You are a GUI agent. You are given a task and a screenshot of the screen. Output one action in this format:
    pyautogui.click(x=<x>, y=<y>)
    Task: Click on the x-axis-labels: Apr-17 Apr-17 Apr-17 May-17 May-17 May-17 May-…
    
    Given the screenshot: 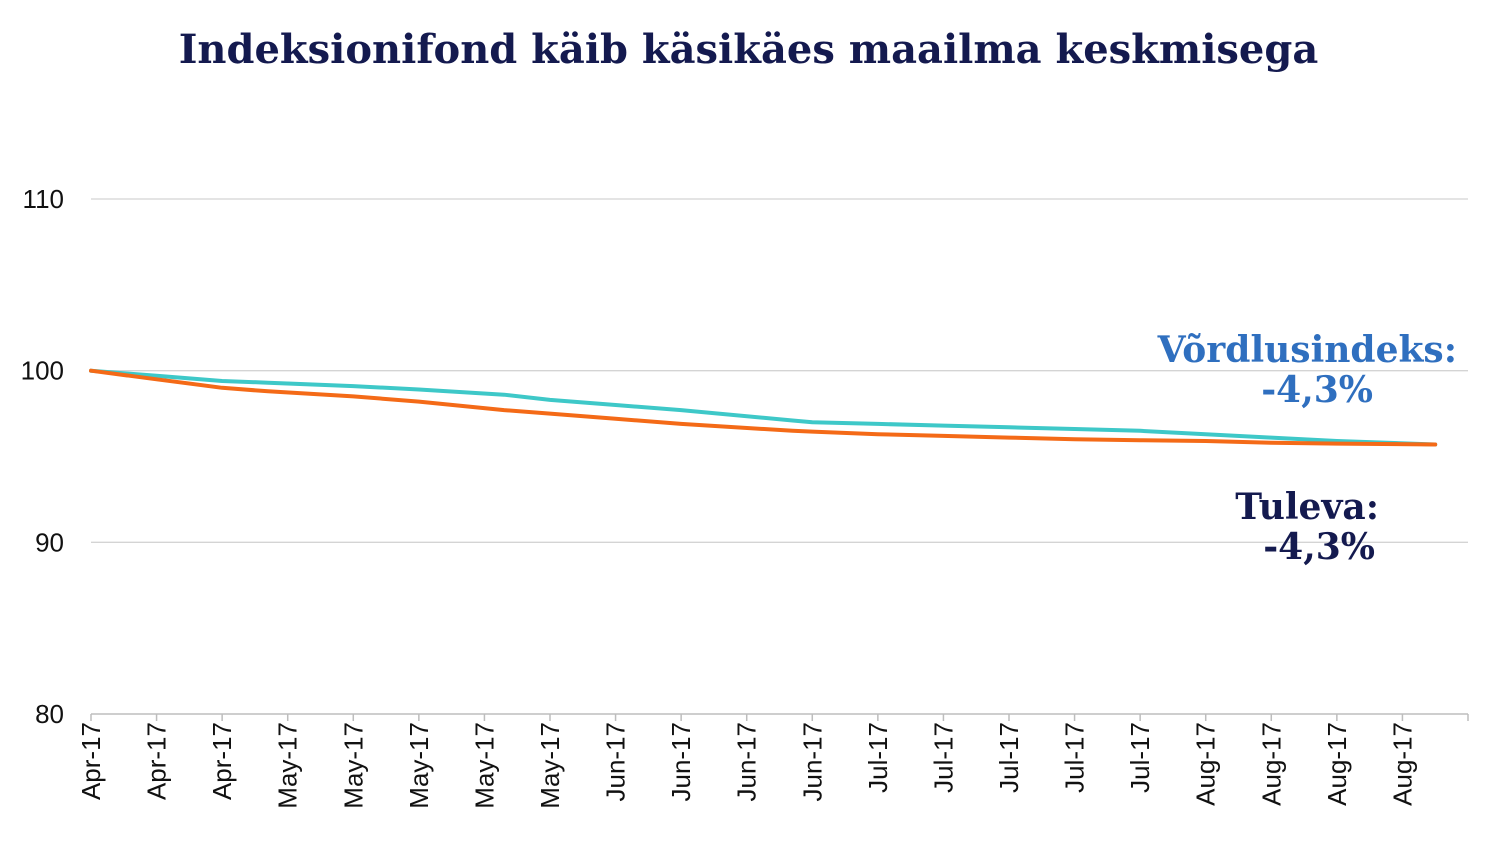 What is the action you would take?
    pyautogui.click(x=746, y=765)
    